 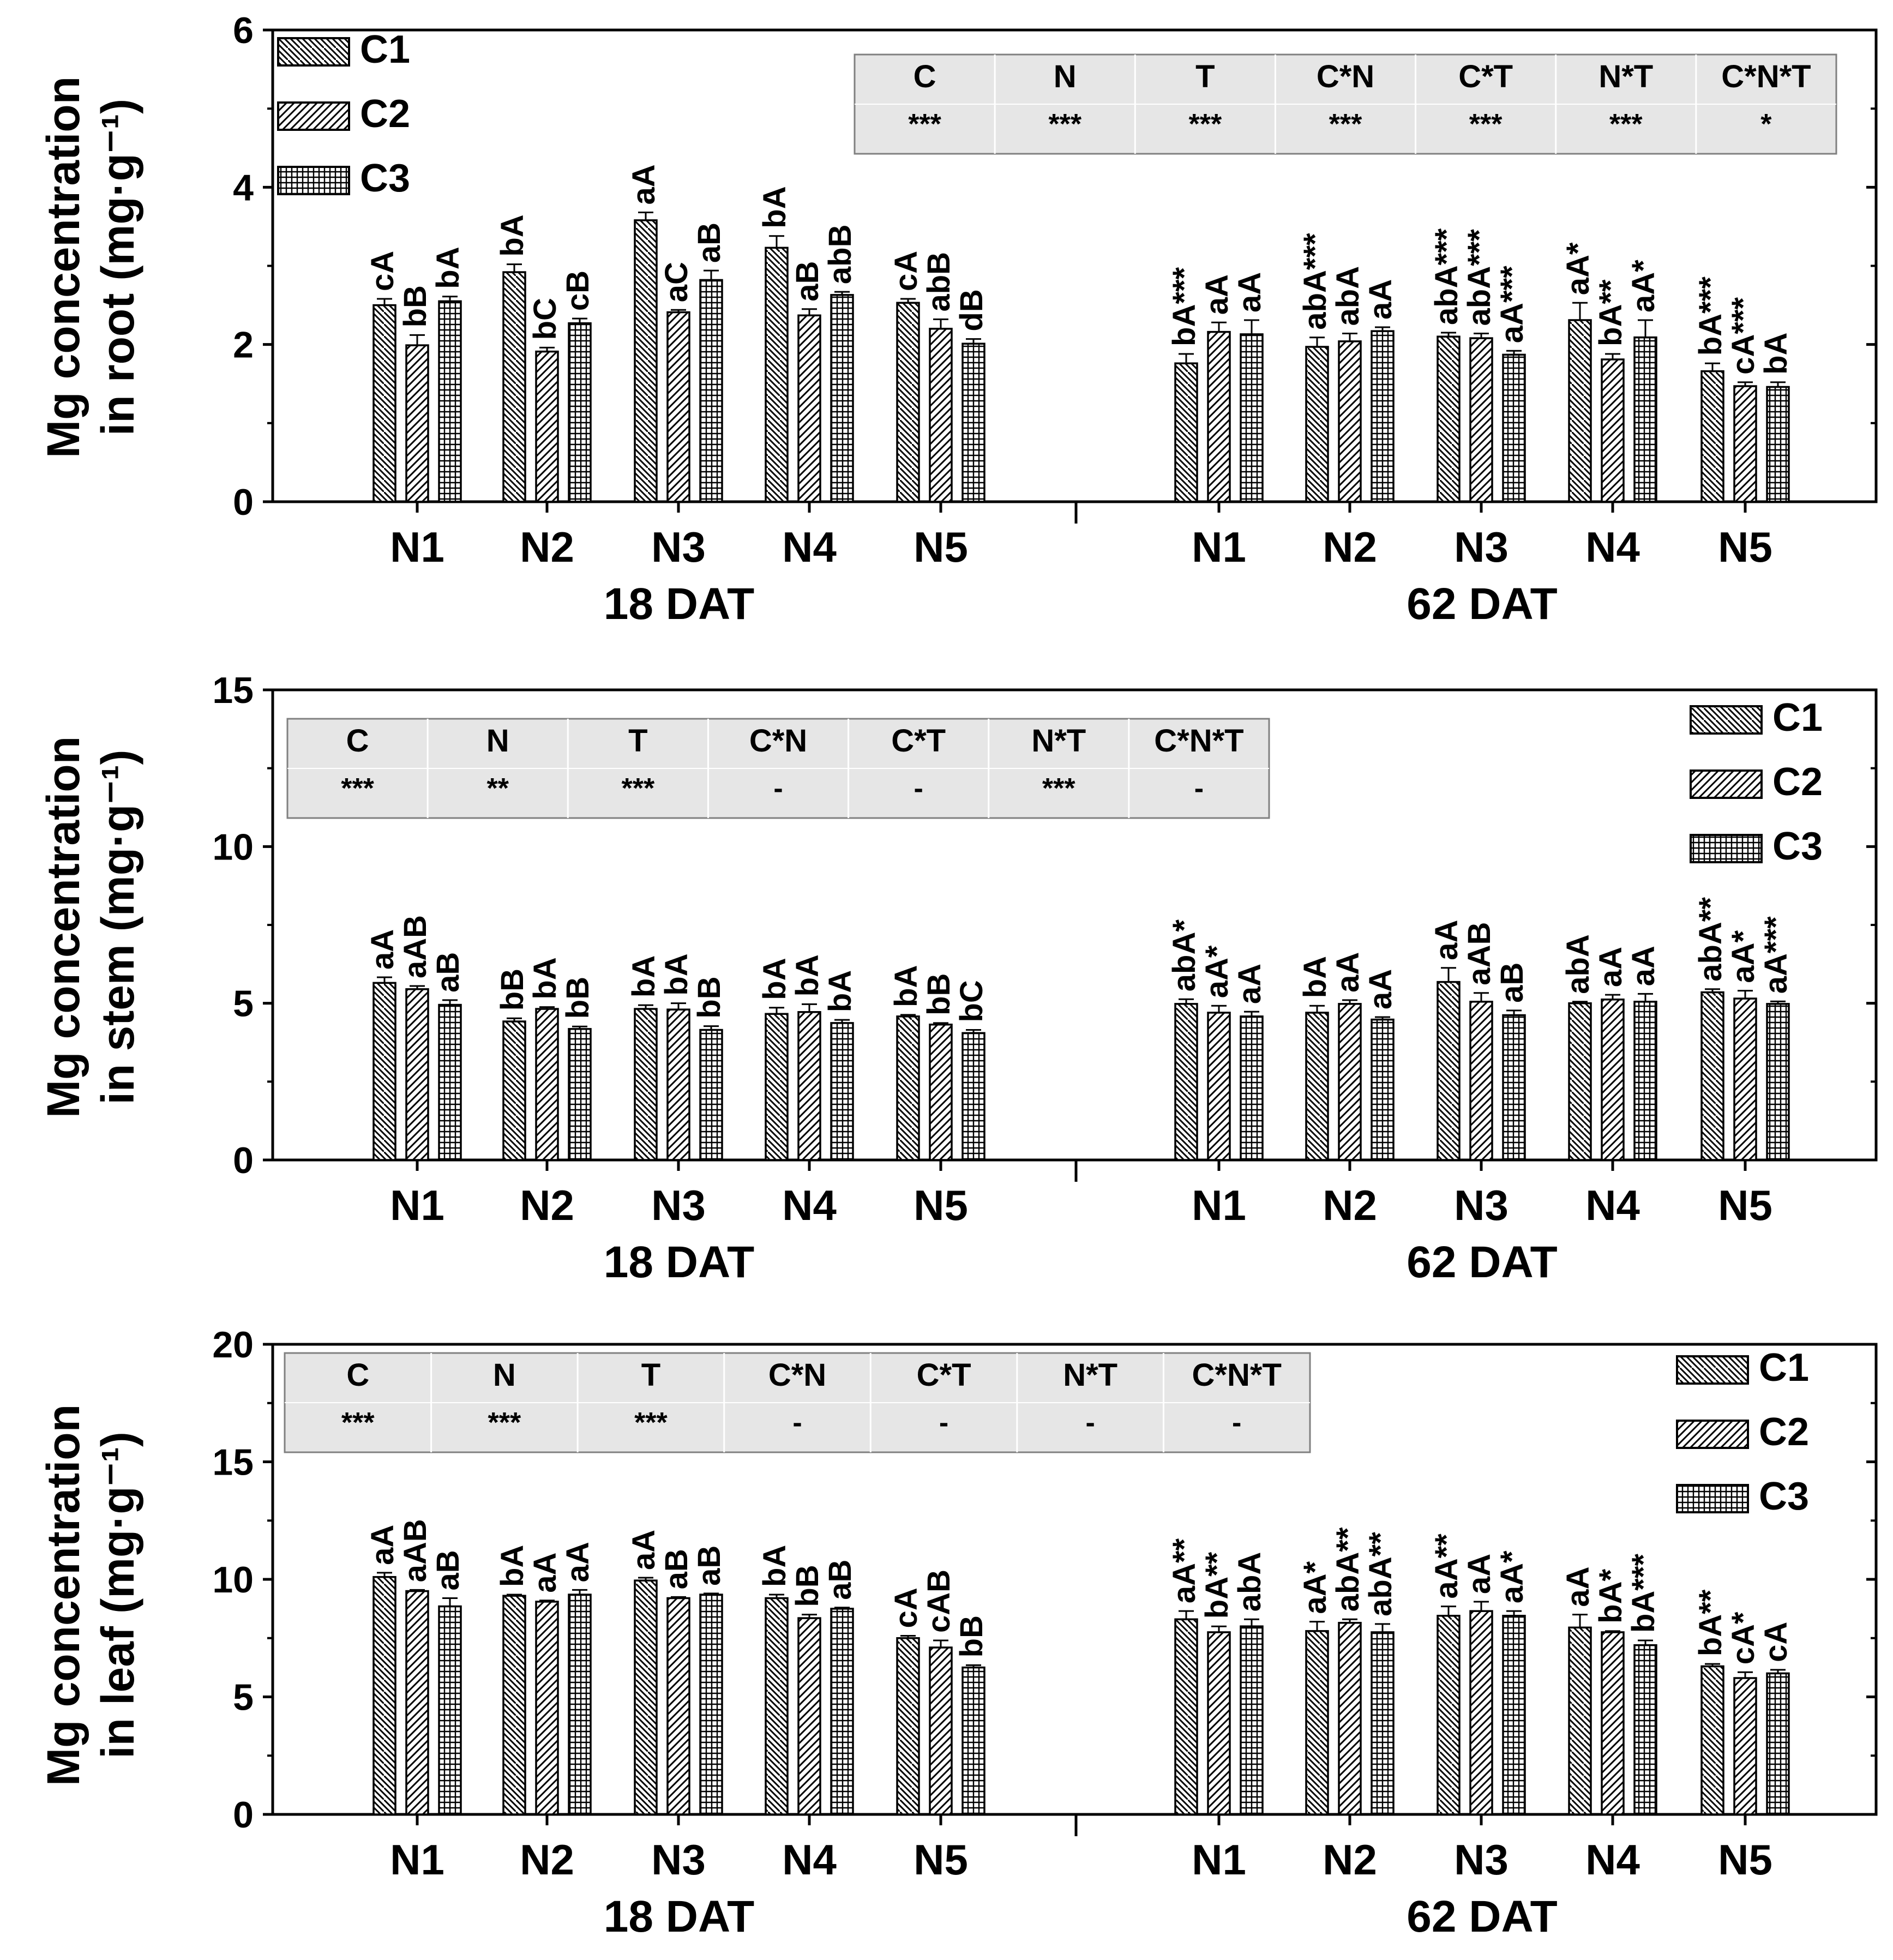 I want to click on legend-label-c2: C2, so click(x=385, y=114).